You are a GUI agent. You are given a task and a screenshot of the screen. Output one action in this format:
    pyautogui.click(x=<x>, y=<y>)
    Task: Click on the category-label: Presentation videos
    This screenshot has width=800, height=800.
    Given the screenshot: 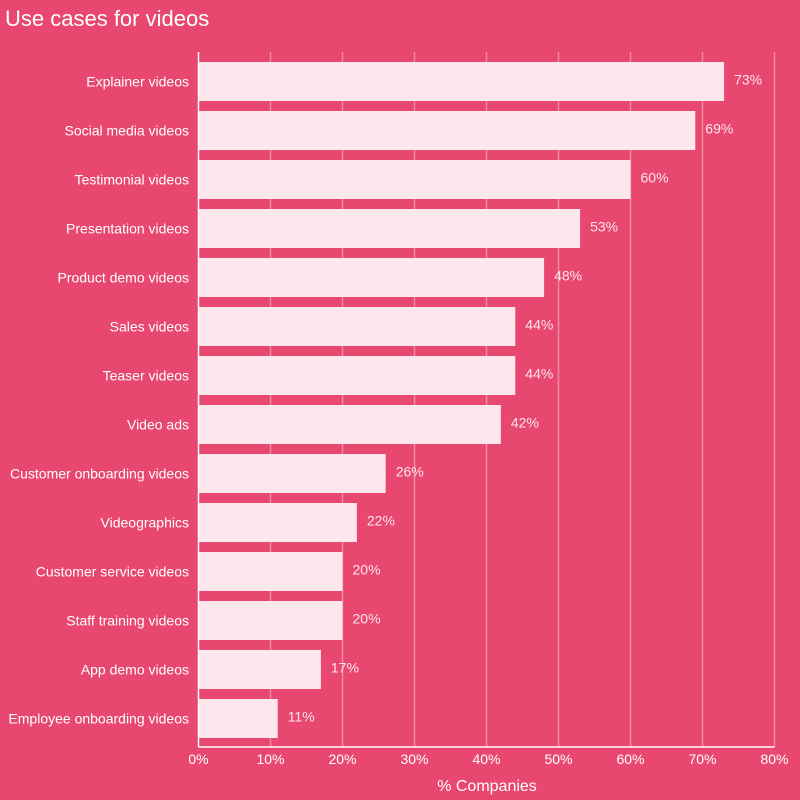 What is the action you would take?
    pyautogui.click(x=127, y=229)
    